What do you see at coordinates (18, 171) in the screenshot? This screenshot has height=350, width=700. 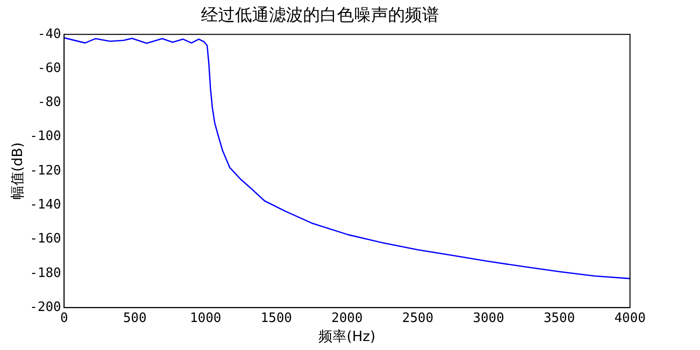 I see `y-axis-title: 幅值(dB)` at bounding box center [18, 171].